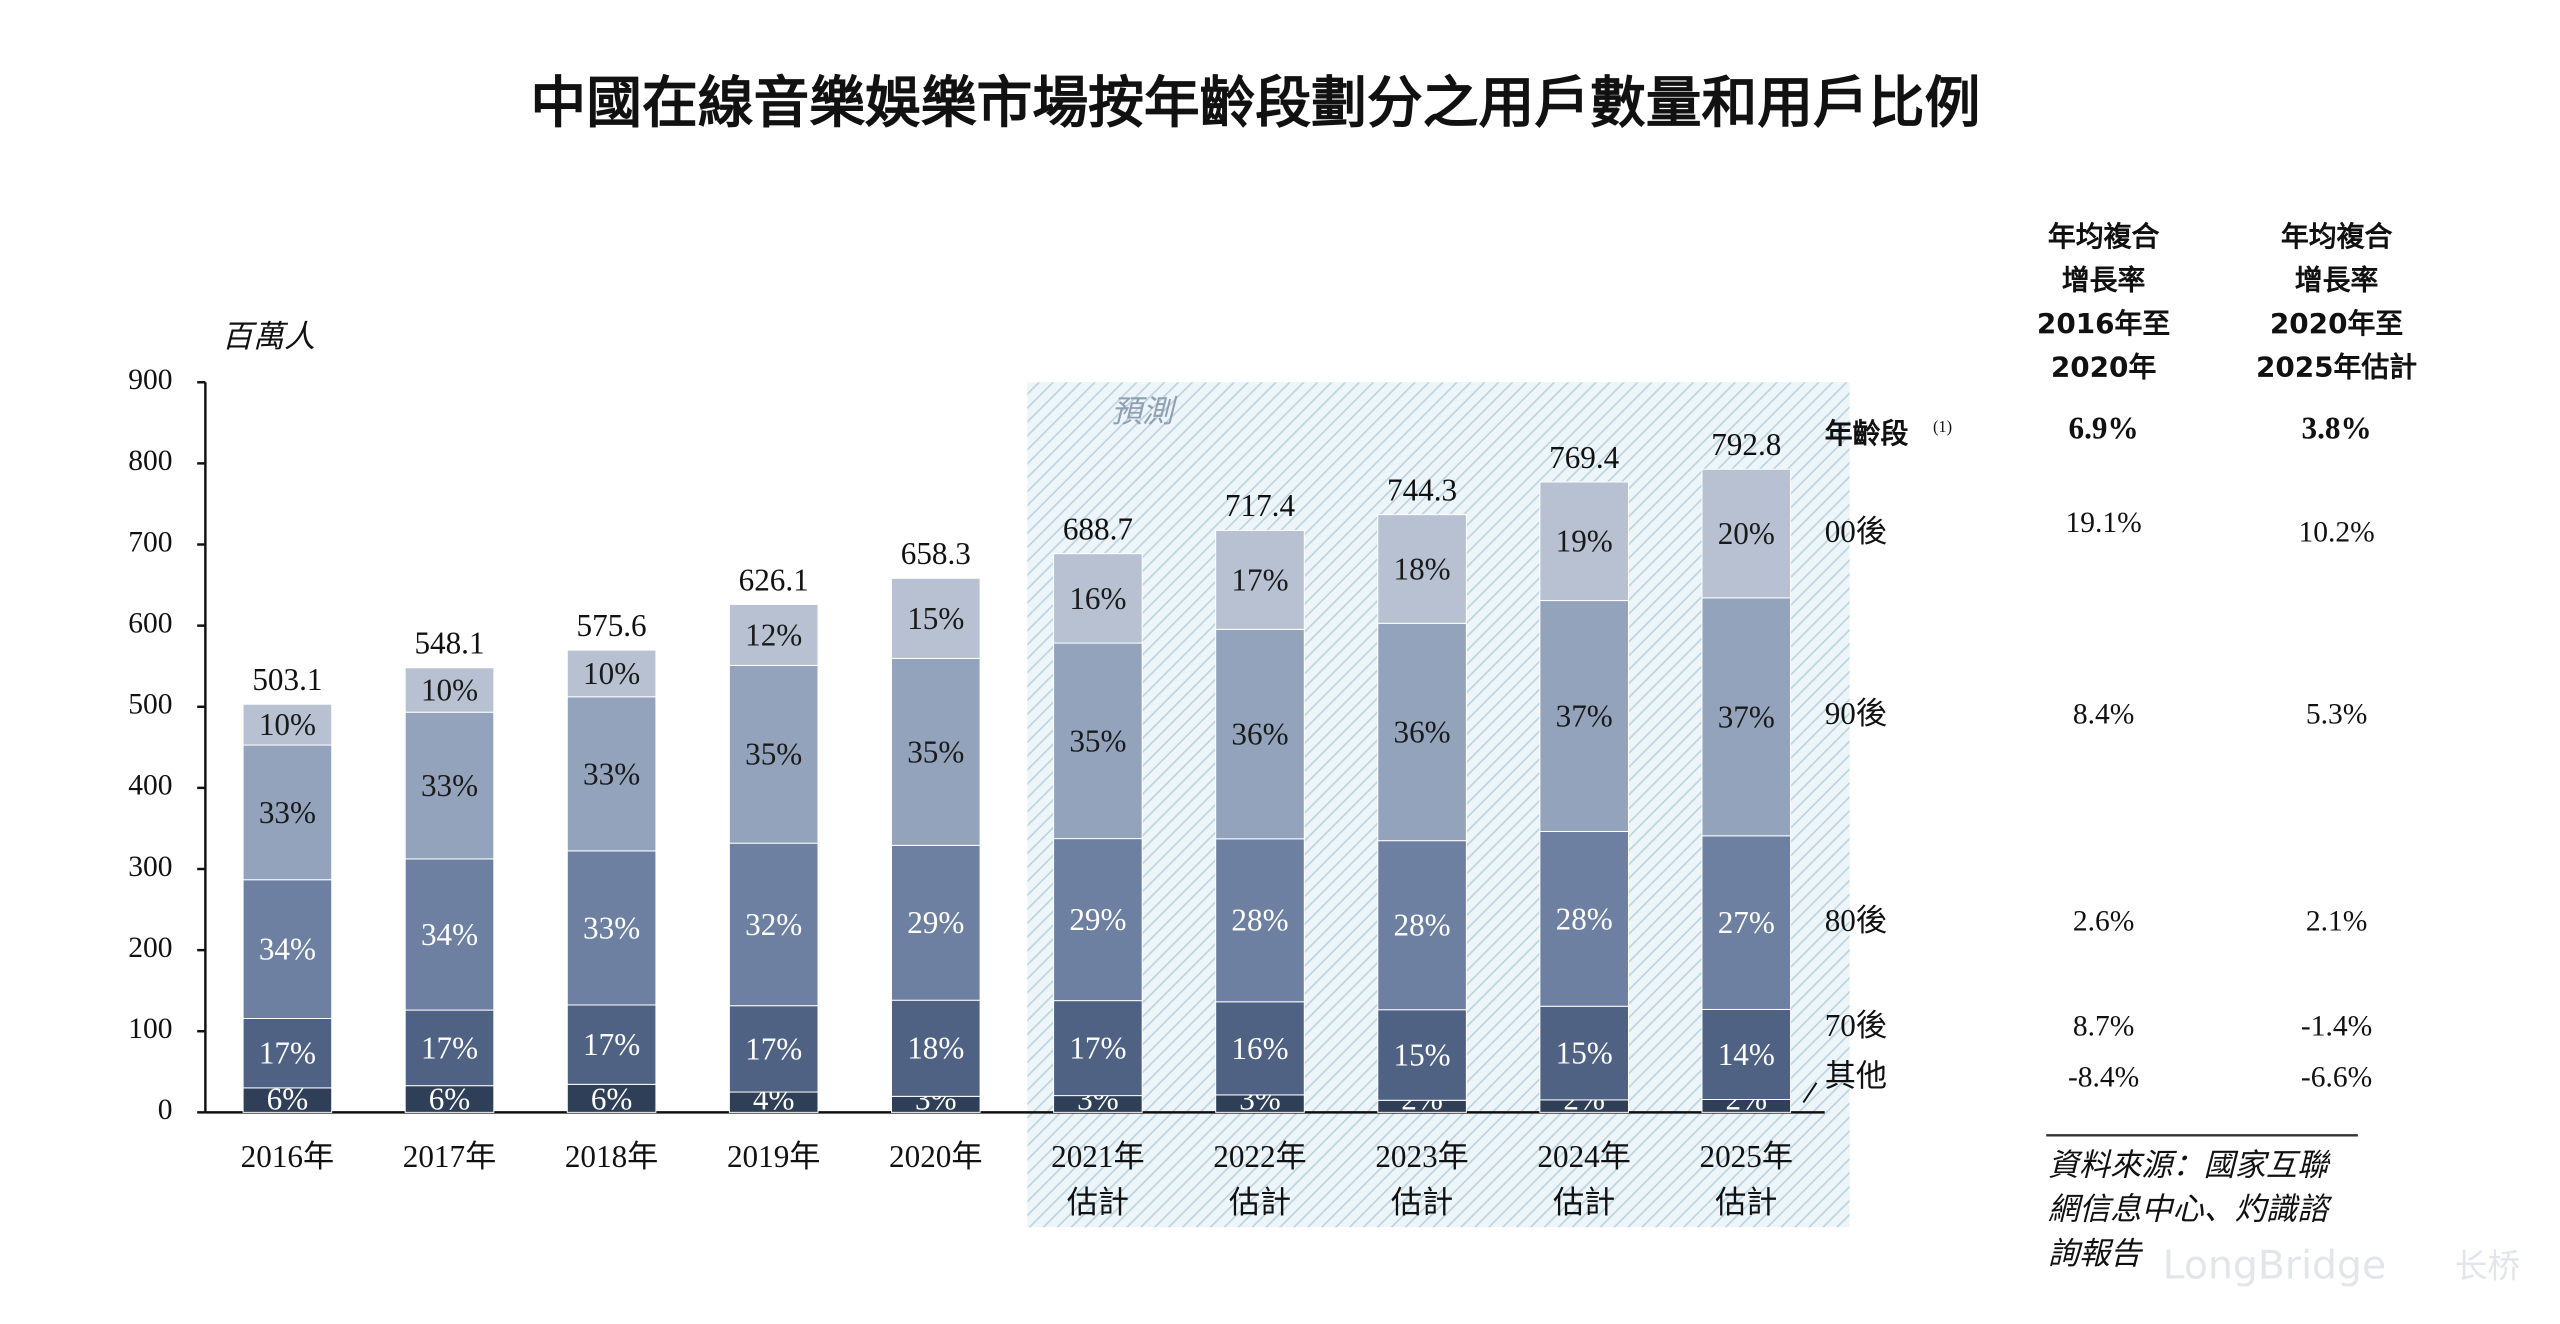  Describe the element at coordinates (2103, 1026) in the screenshot. I see `cagr-value: 8.7%` at that location.